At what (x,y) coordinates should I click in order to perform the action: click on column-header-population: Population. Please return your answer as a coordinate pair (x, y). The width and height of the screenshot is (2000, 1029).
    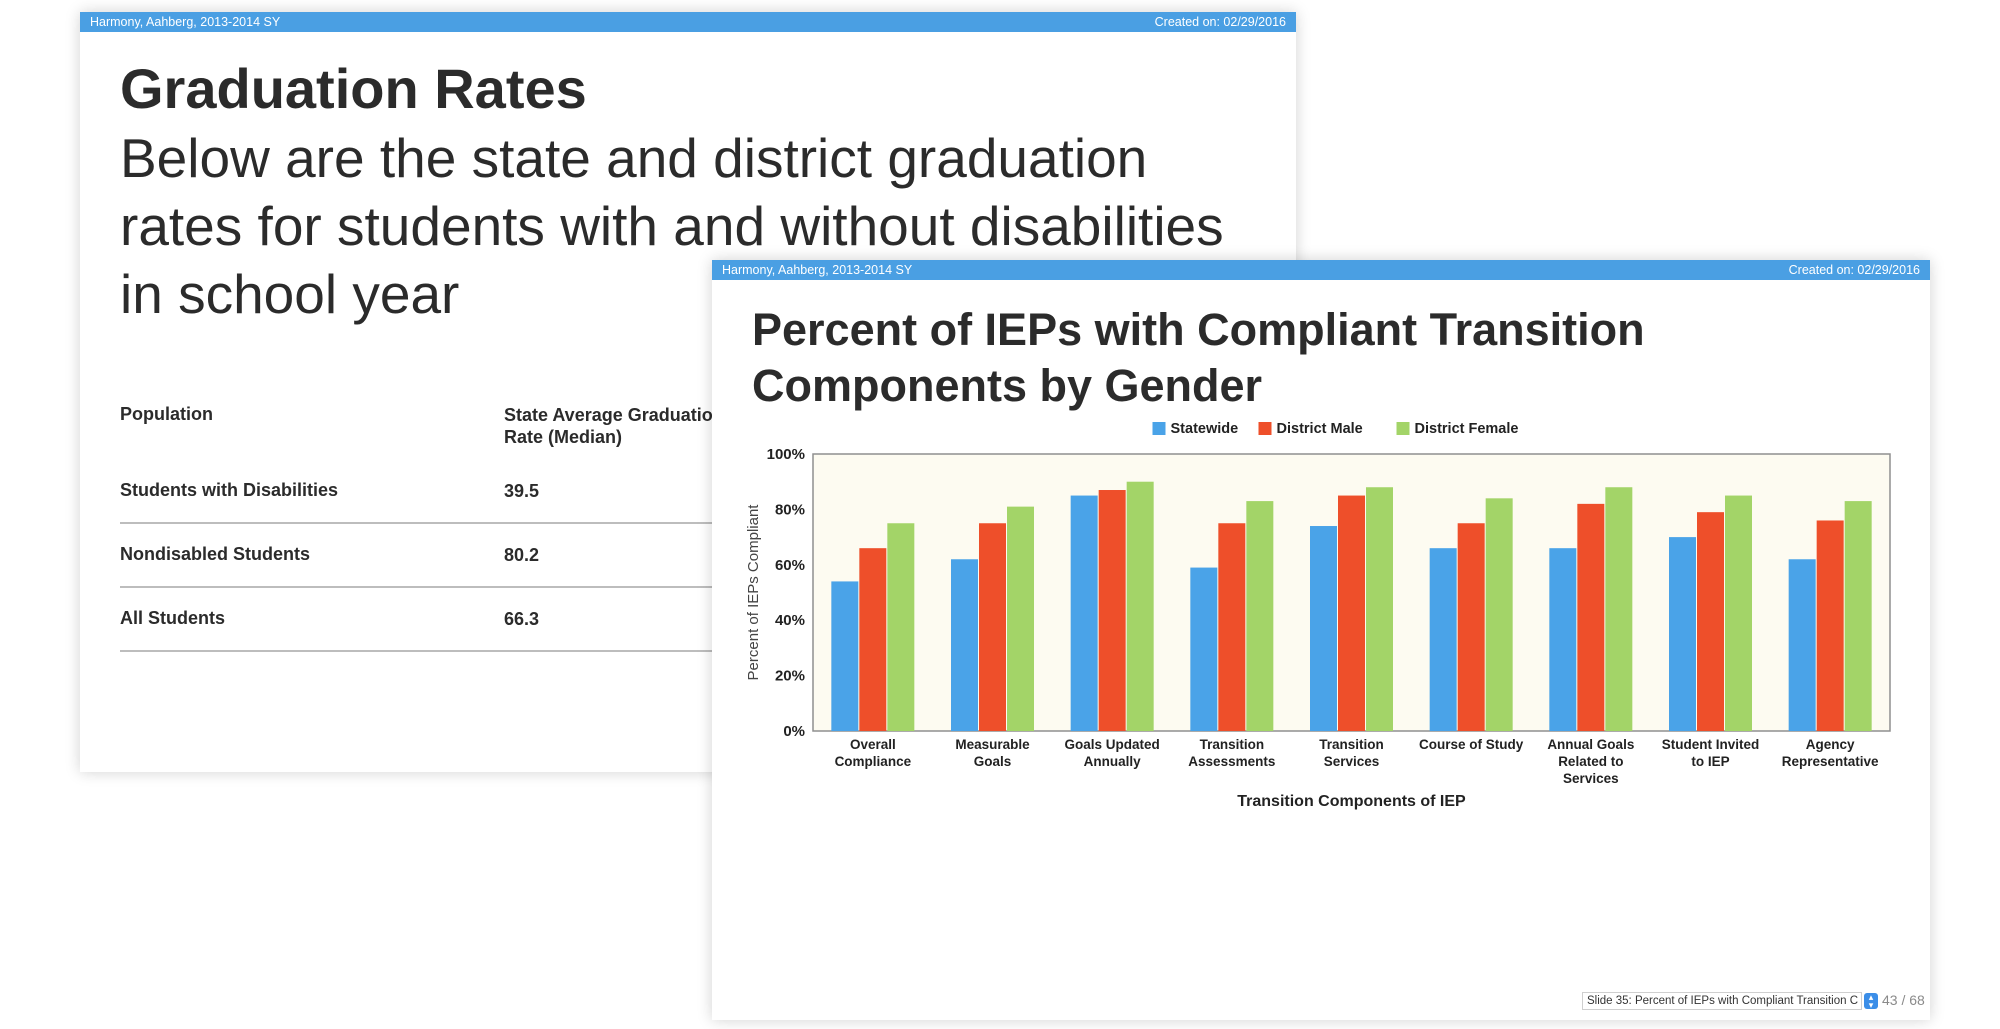
    Looking at the image, I should click on (166, 414).